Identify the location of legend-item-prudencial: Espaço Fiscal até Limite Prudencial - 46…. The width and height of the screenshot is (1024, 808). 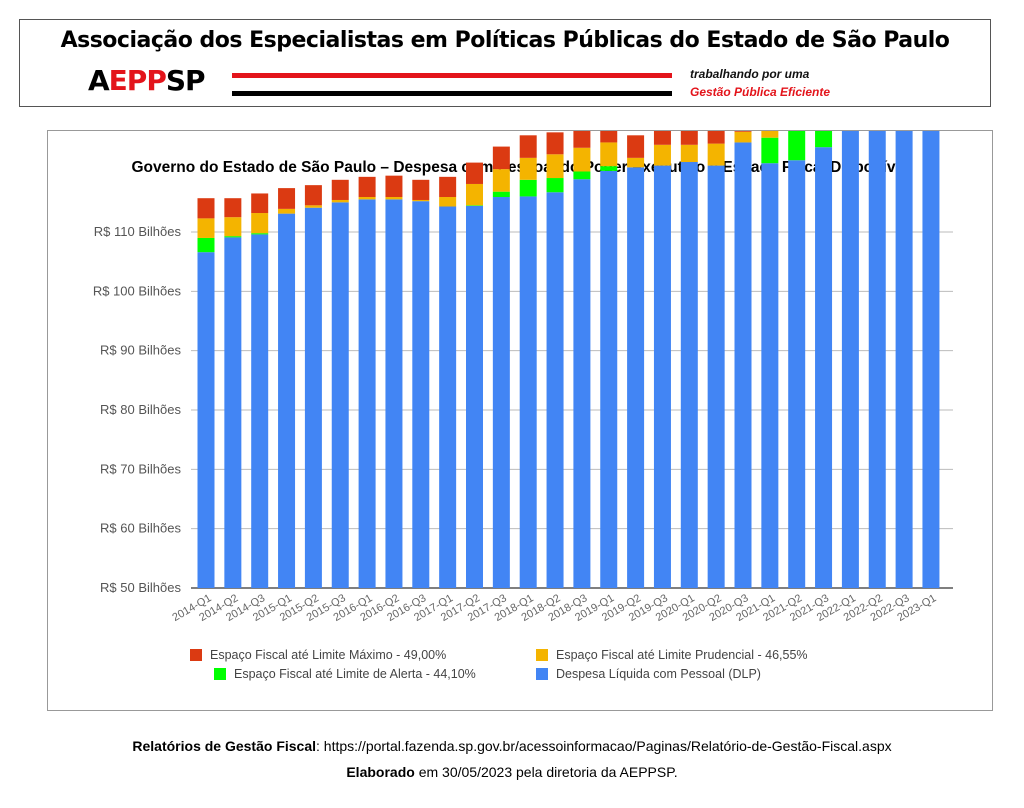
(672, 655).